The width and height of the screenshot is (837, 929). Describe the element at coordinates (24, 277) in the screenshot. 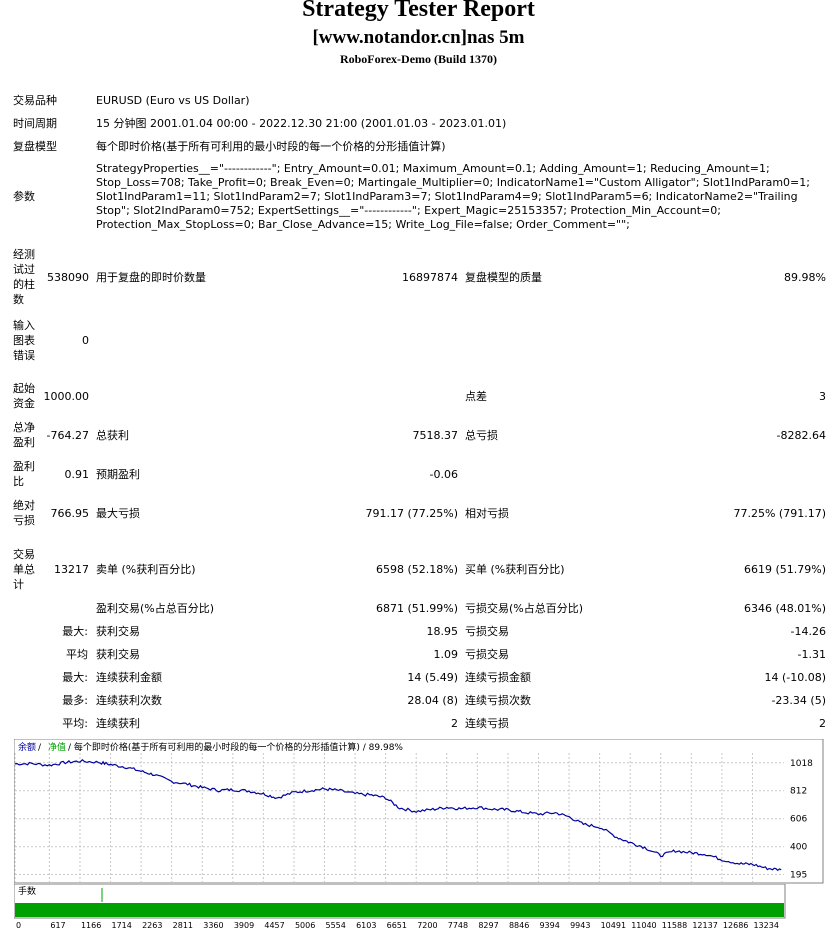

I see `bars-label: 经测 试过 的柱数` at that location.